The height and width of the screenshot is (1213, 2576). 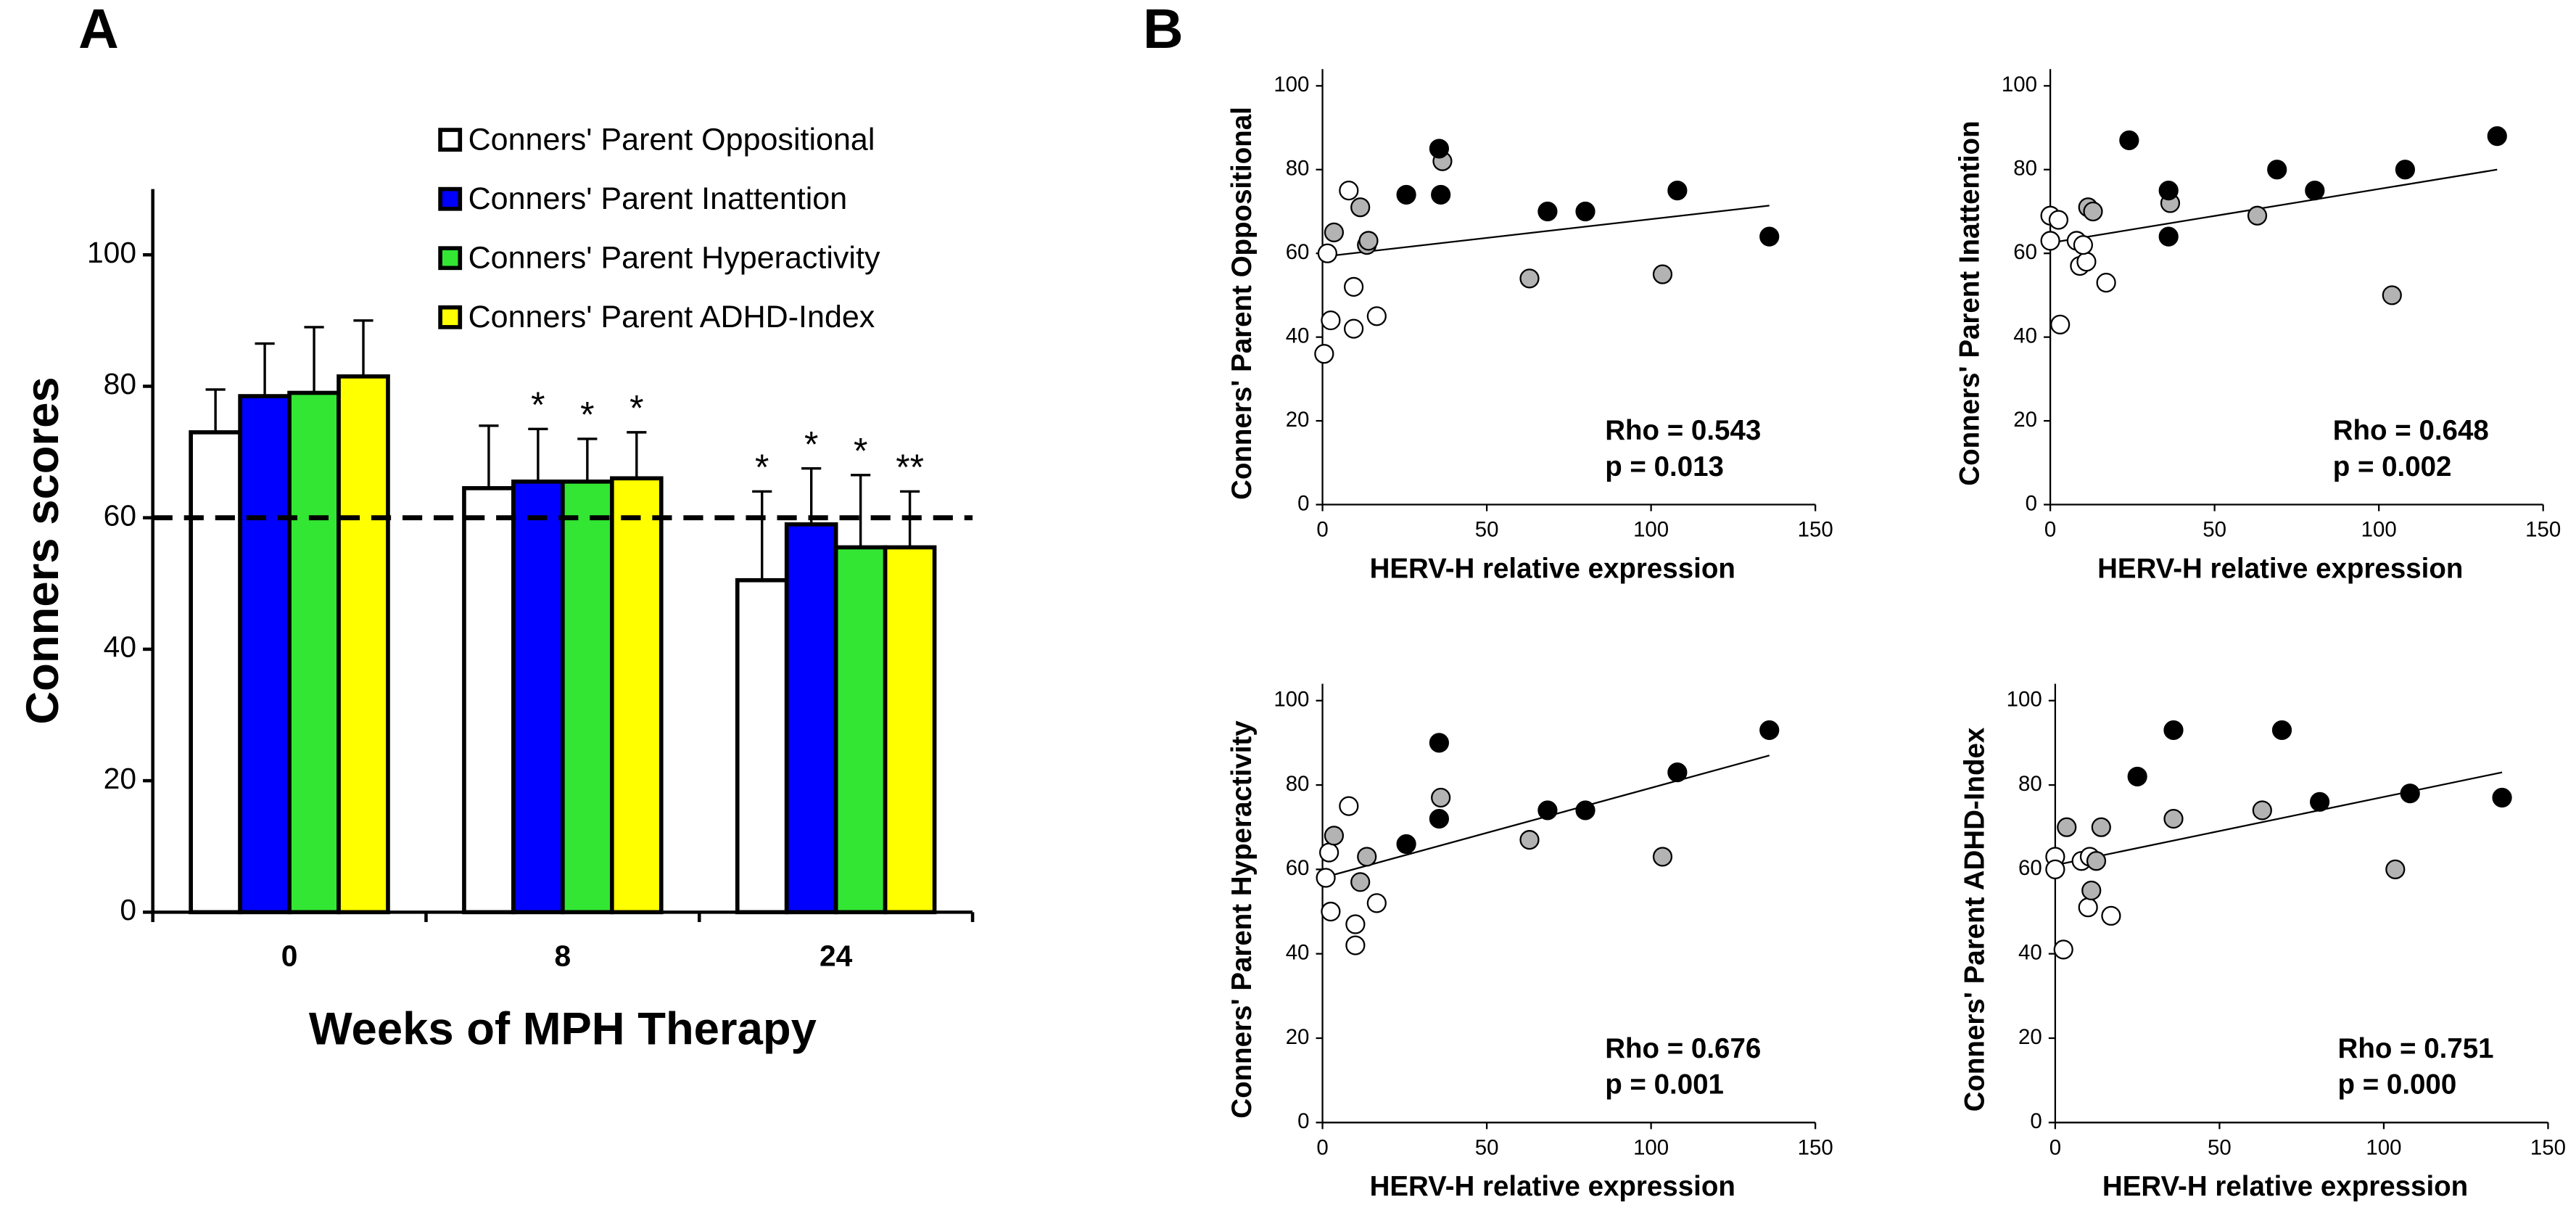 I want to click on x-tick-label: 8, so click(x=563, y=956).